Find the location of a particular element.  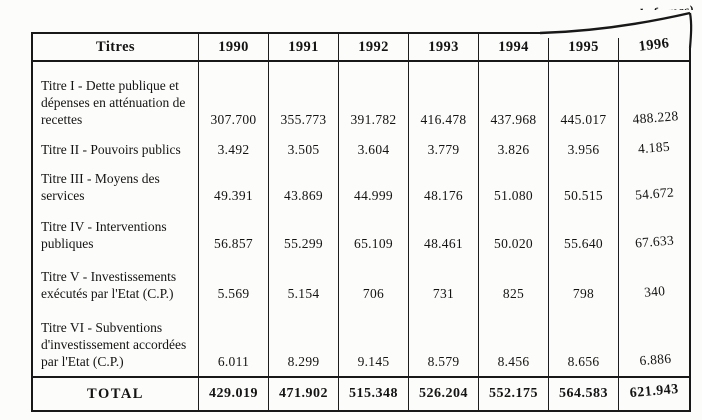

total-value-cell: 429.019 is located at coordinates (234, 393).